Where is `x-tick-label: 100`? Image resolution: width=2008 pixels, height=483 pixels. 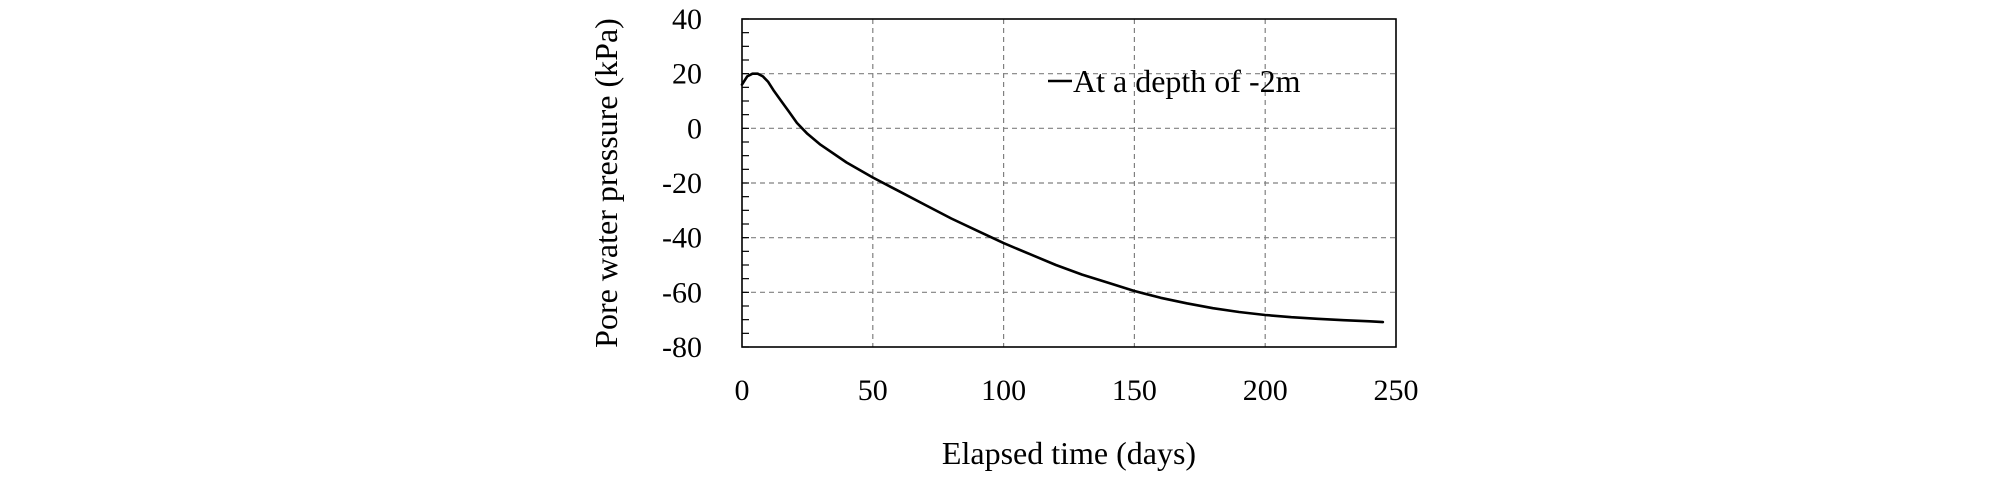 x-tick-label: 100 is located at coordinates (1003, 390).